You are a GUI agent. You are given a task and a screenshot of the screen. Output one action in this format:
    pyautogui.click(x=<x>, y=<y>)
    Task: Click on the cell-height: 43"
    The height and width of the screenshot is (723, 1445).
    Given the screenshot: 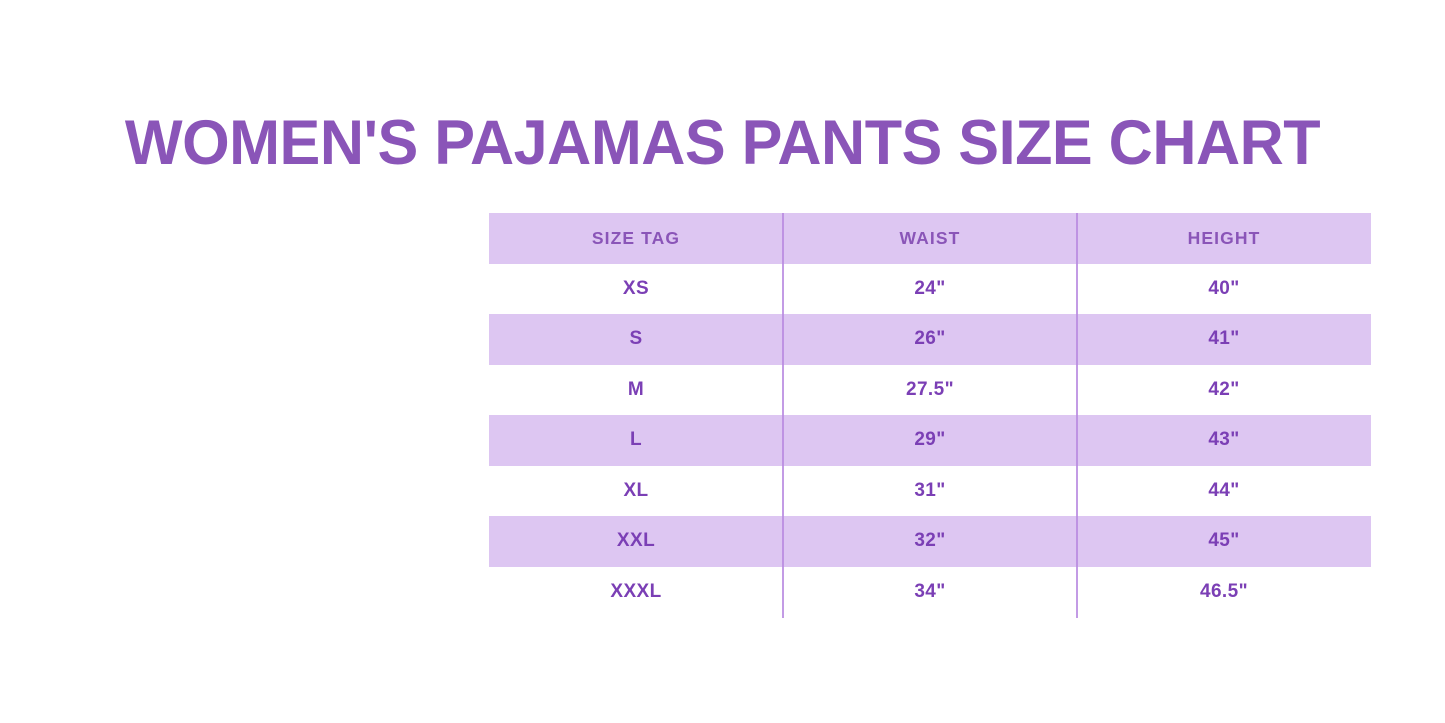 What is the action you would take?
    pyautogui.click(x=1224, y=440)
    